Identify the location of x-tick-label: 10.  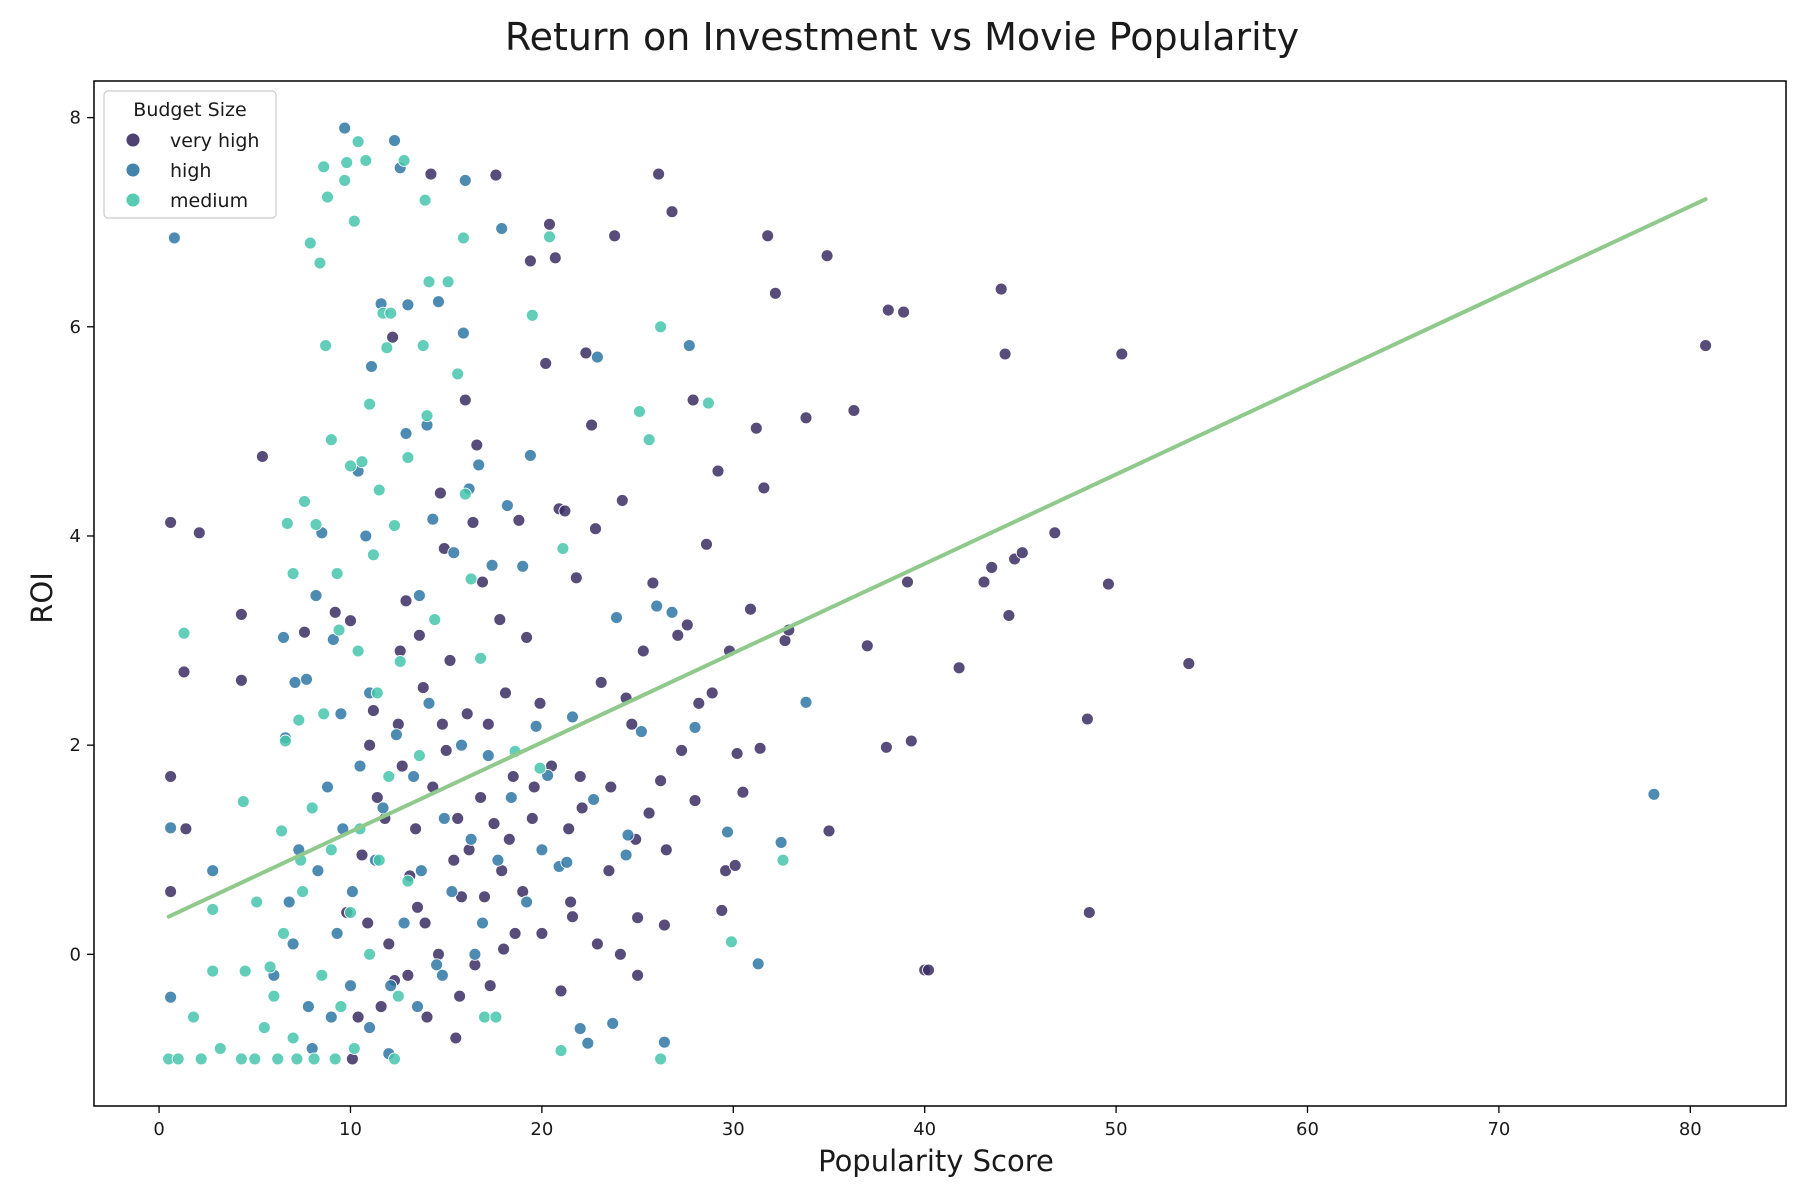
(350, 1129).